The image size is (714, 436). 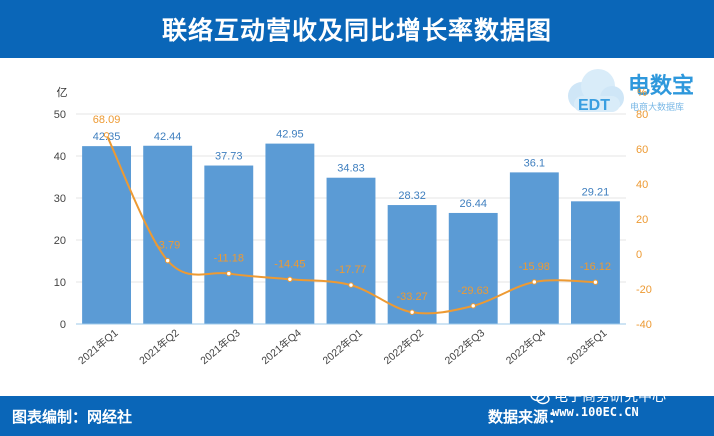 What do you see at coordinates (642, 150) in the screenshot?
I see `y-right-tick-label: 60` at bounding box center [642, 150].